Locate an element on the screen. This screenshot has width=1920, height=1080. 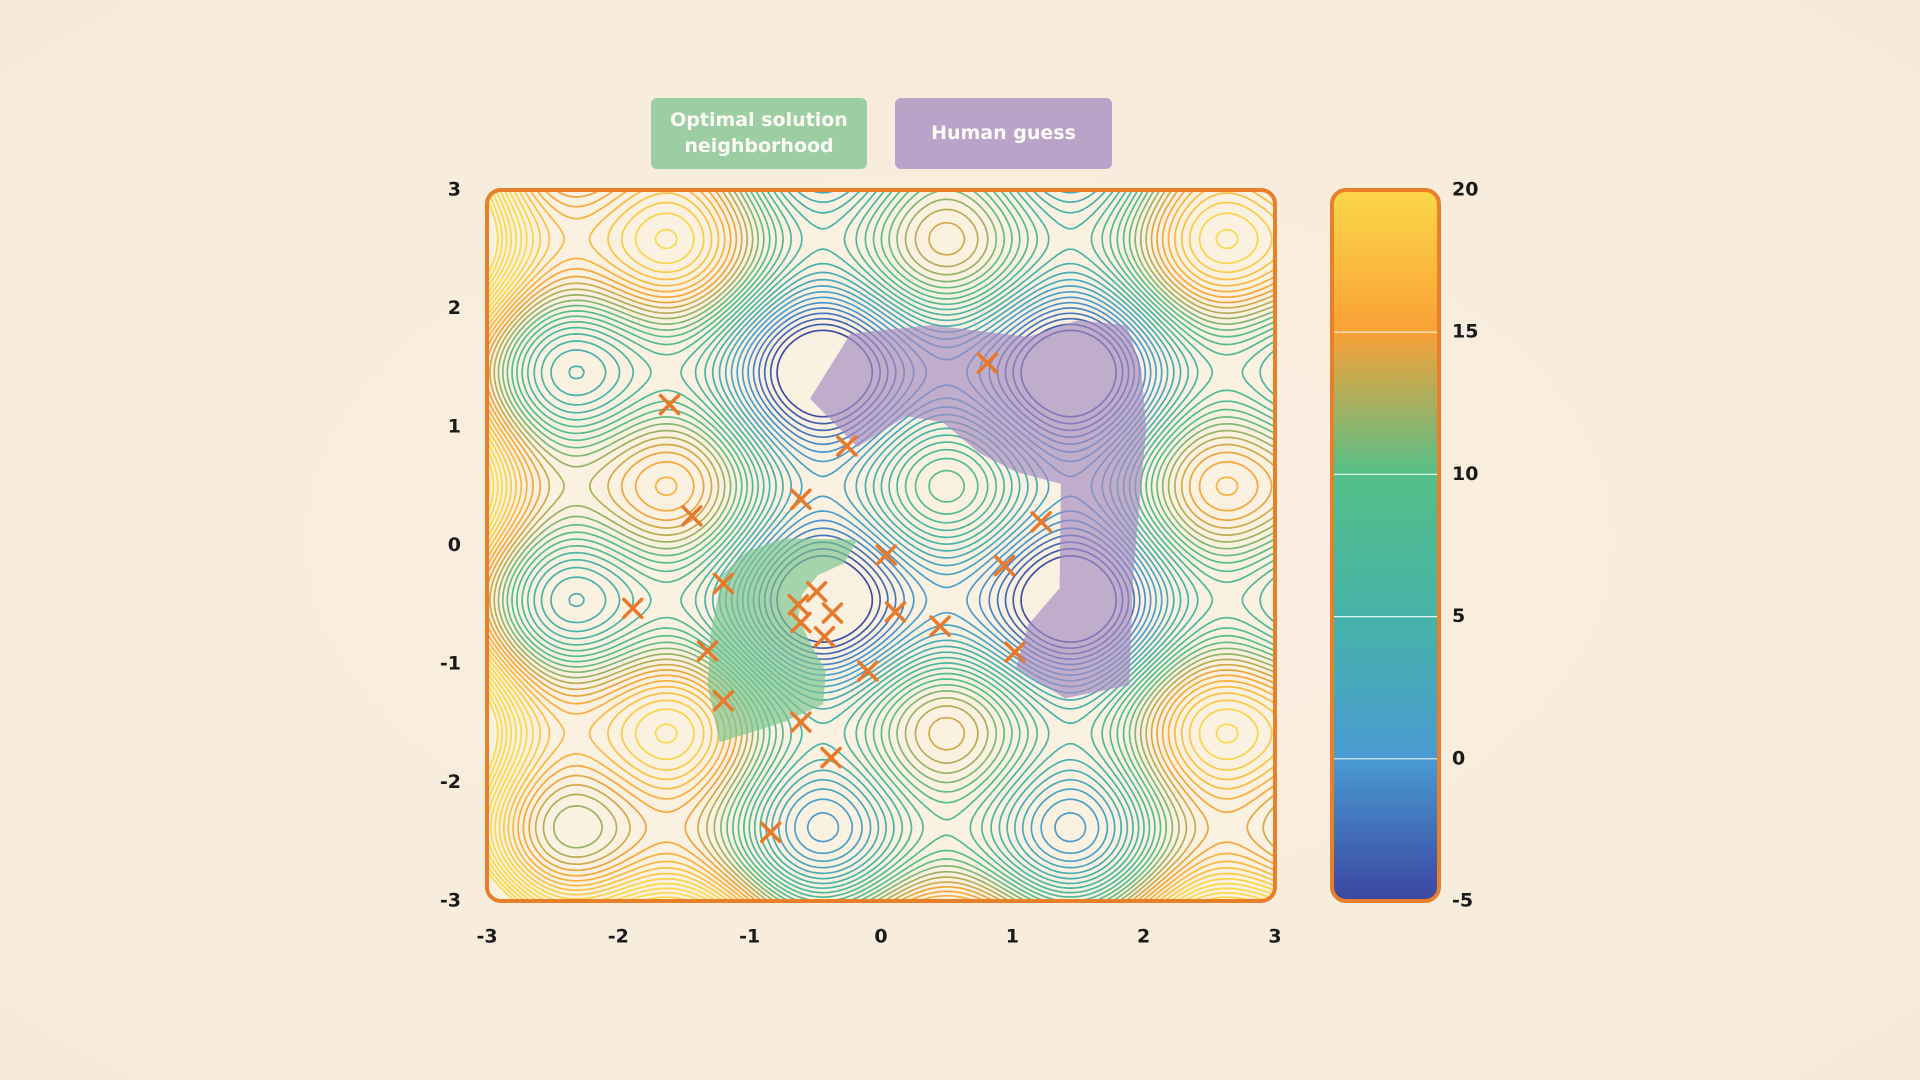
y-tick-label: -2 is located at coordinates (450, 782).